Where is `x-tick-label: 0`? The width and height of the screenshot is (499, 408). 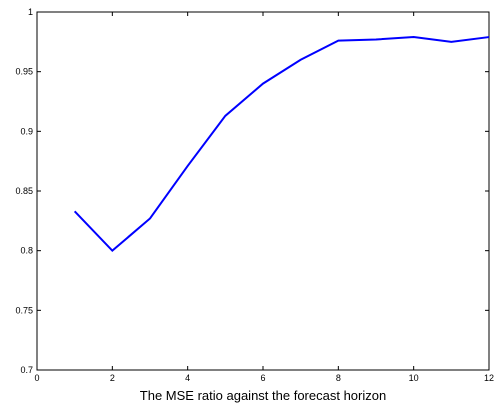 x-tick-label: 0 is located at coordinates (36, 378).